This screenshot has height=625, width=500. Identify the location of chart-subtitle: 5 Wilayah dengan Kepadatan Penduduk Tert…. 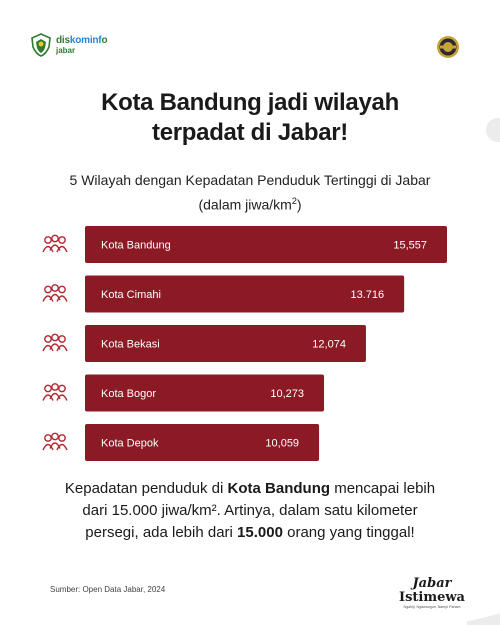
(250, 193).